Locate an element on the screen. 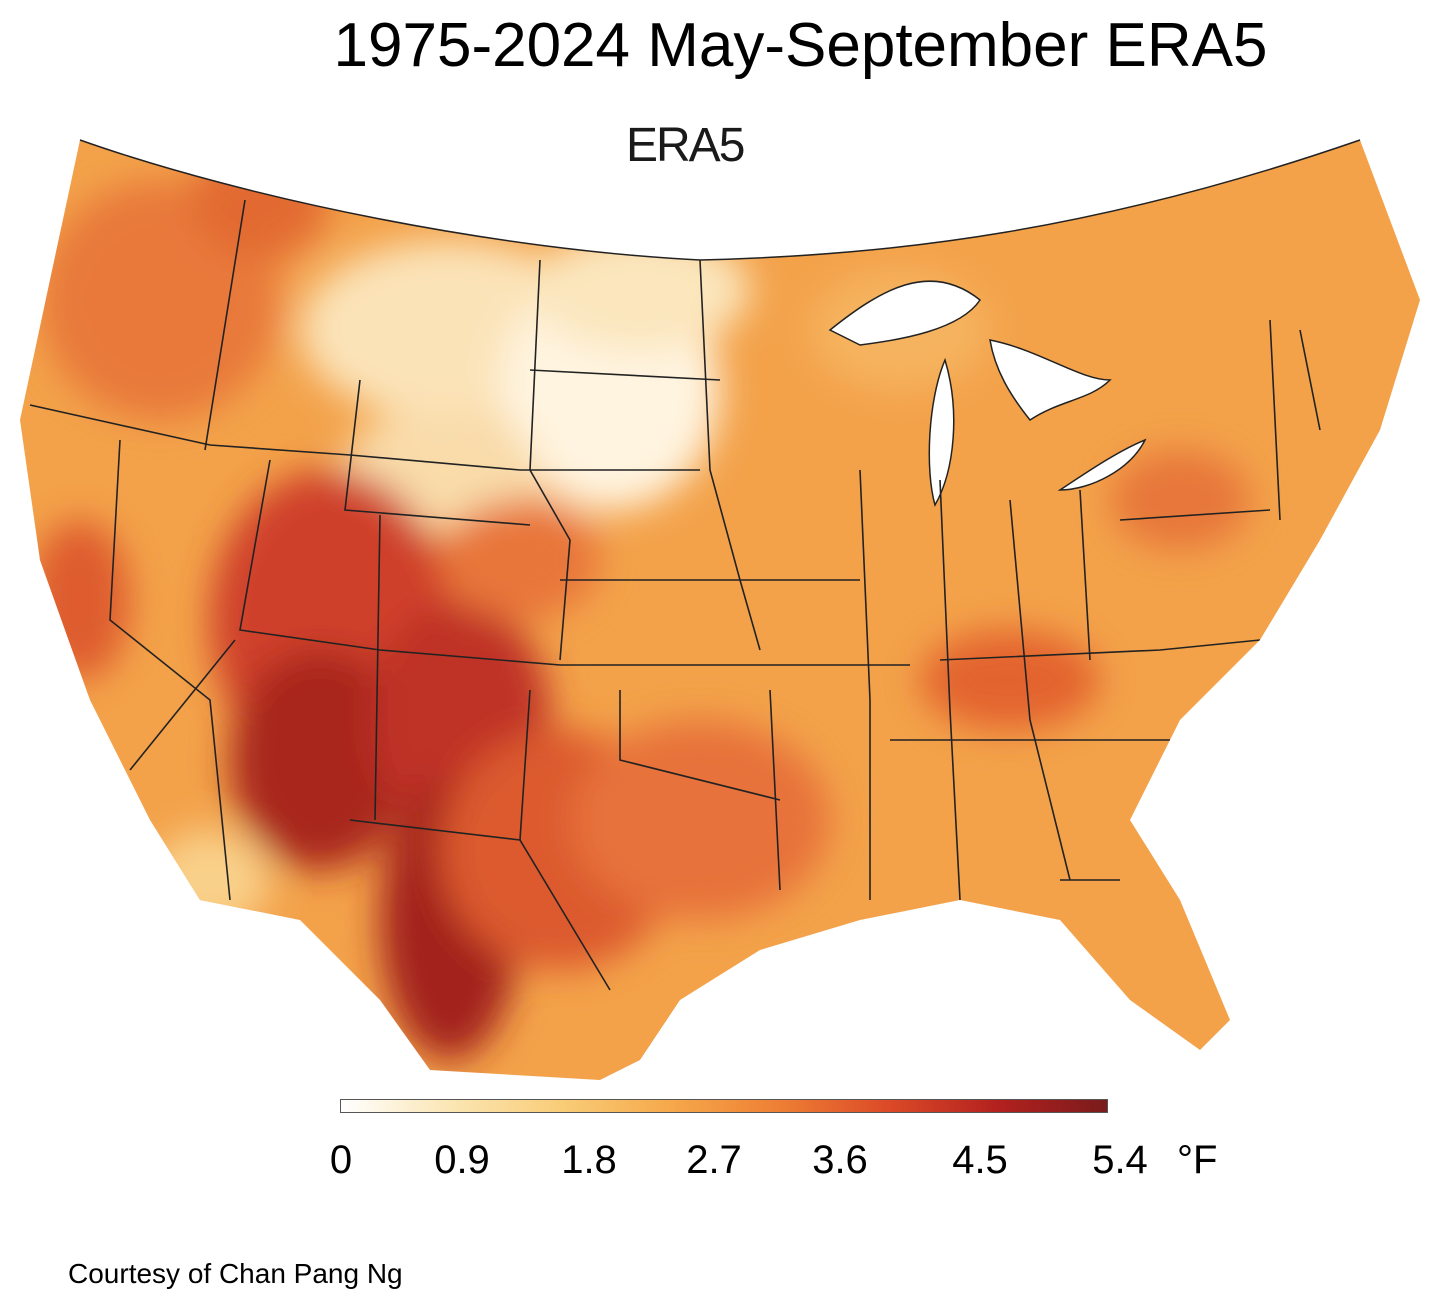 The image size is (1456, 1300). colorbar-unit: °F is located at coordinates (1197, 1160).